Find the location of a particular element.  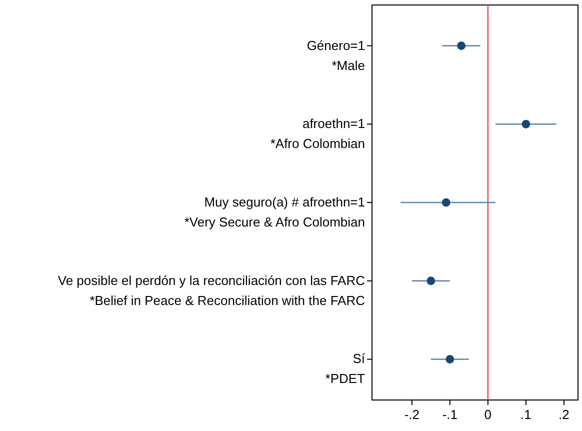

y-tick-label: Género=1 *Male is located at coordinates (335, 55).